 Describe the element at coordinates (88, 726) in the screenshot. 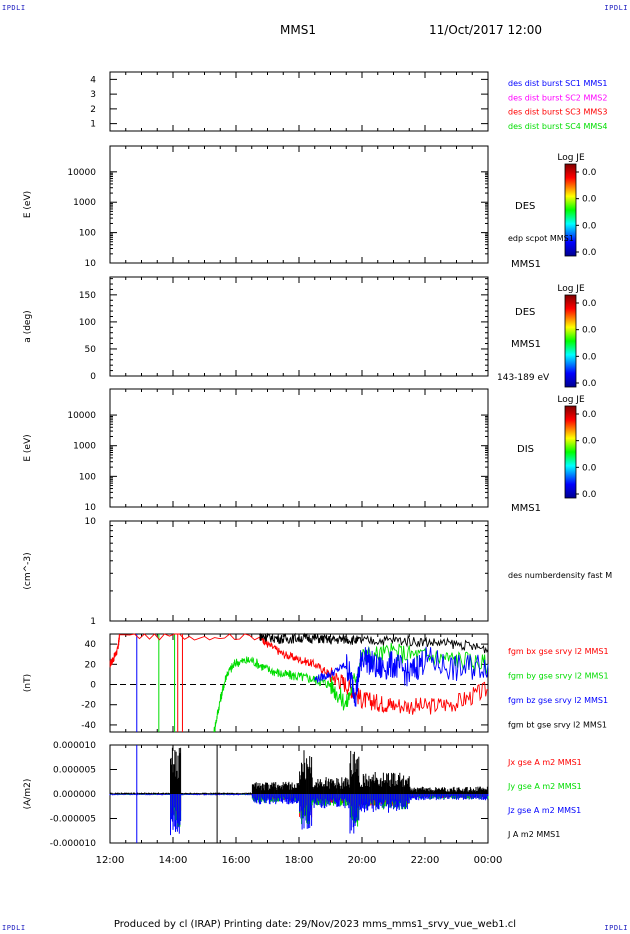

I see `y-tick-label: -40` at that location.